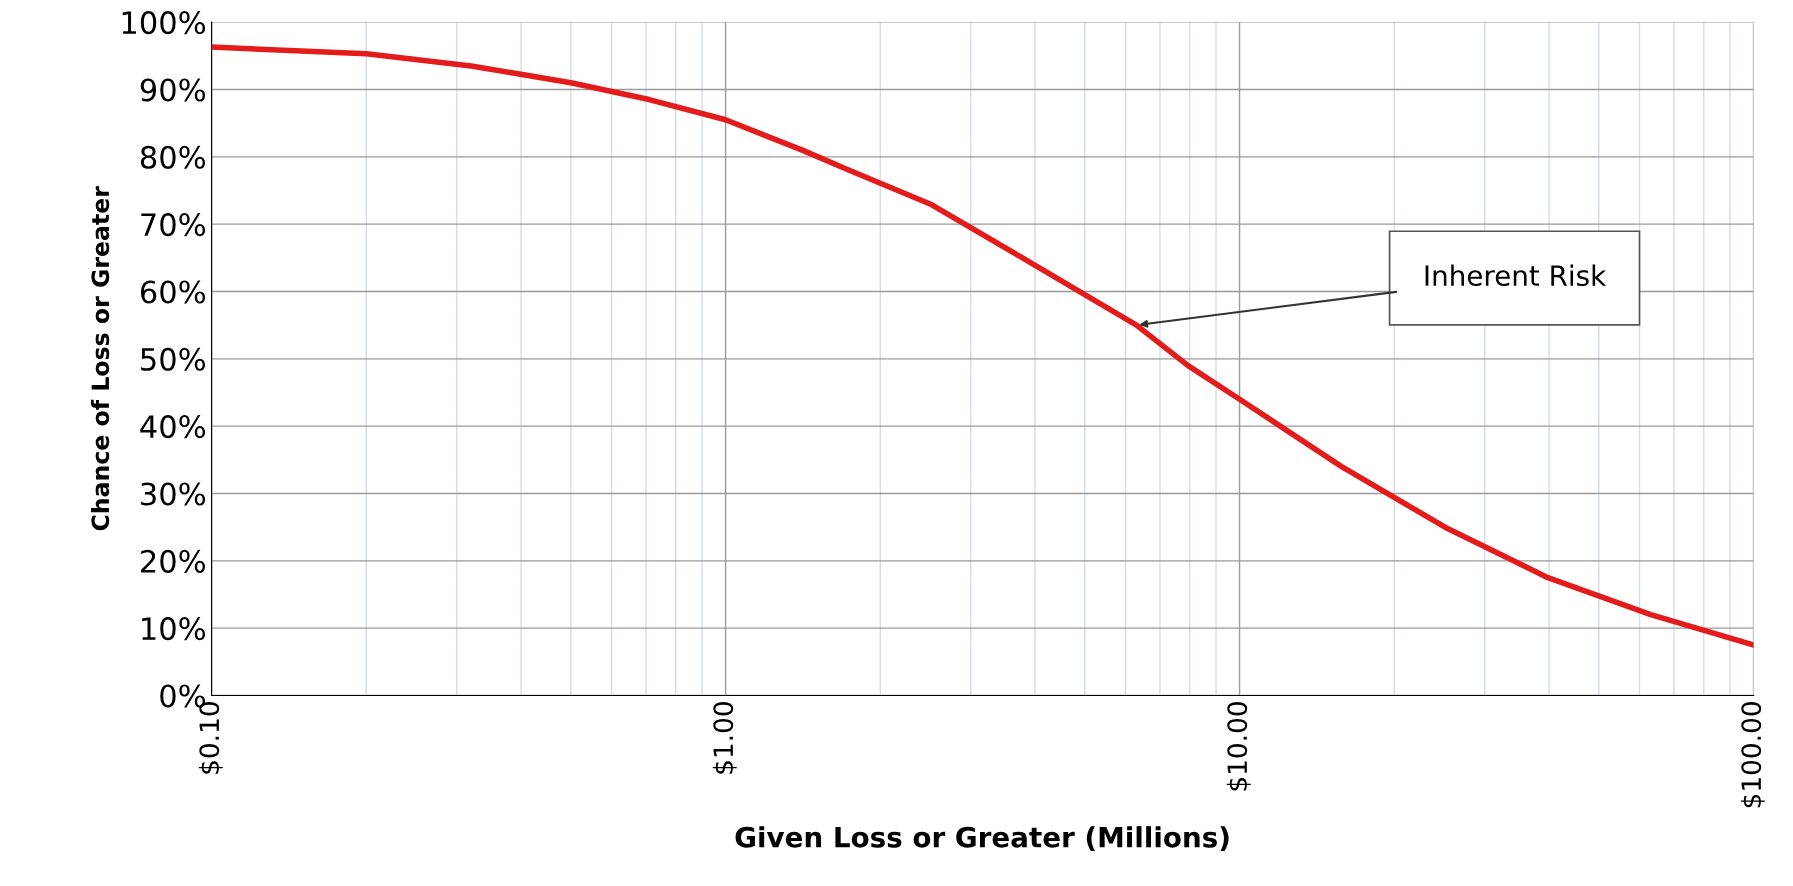 This screenshot has width=1793, height=886. Describe the element at coordinates (174, 629) in the screenshot. I see `y-tick-label: 10%` at that location.